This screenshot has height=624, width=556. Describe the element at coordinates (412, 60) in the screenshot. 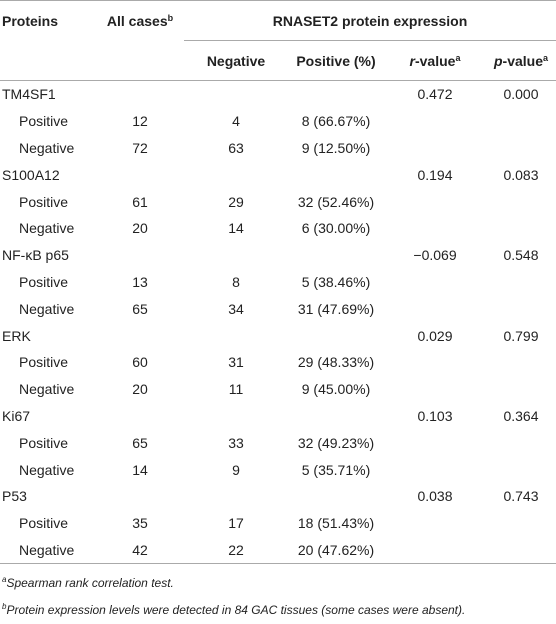

I see `header-text: r` at that location.